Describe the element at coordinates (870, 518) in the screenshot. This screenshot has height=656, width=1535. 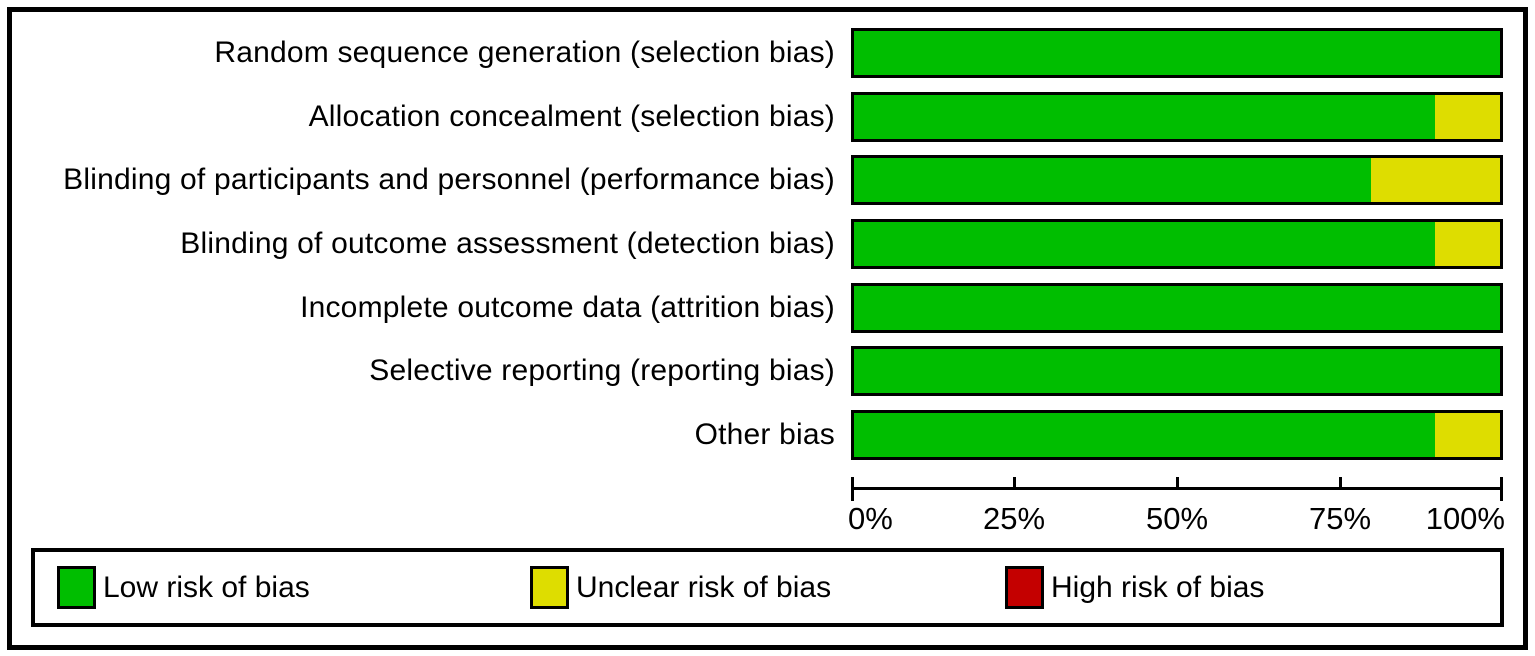
I see `x-tick-label-0: 0%` at that location.